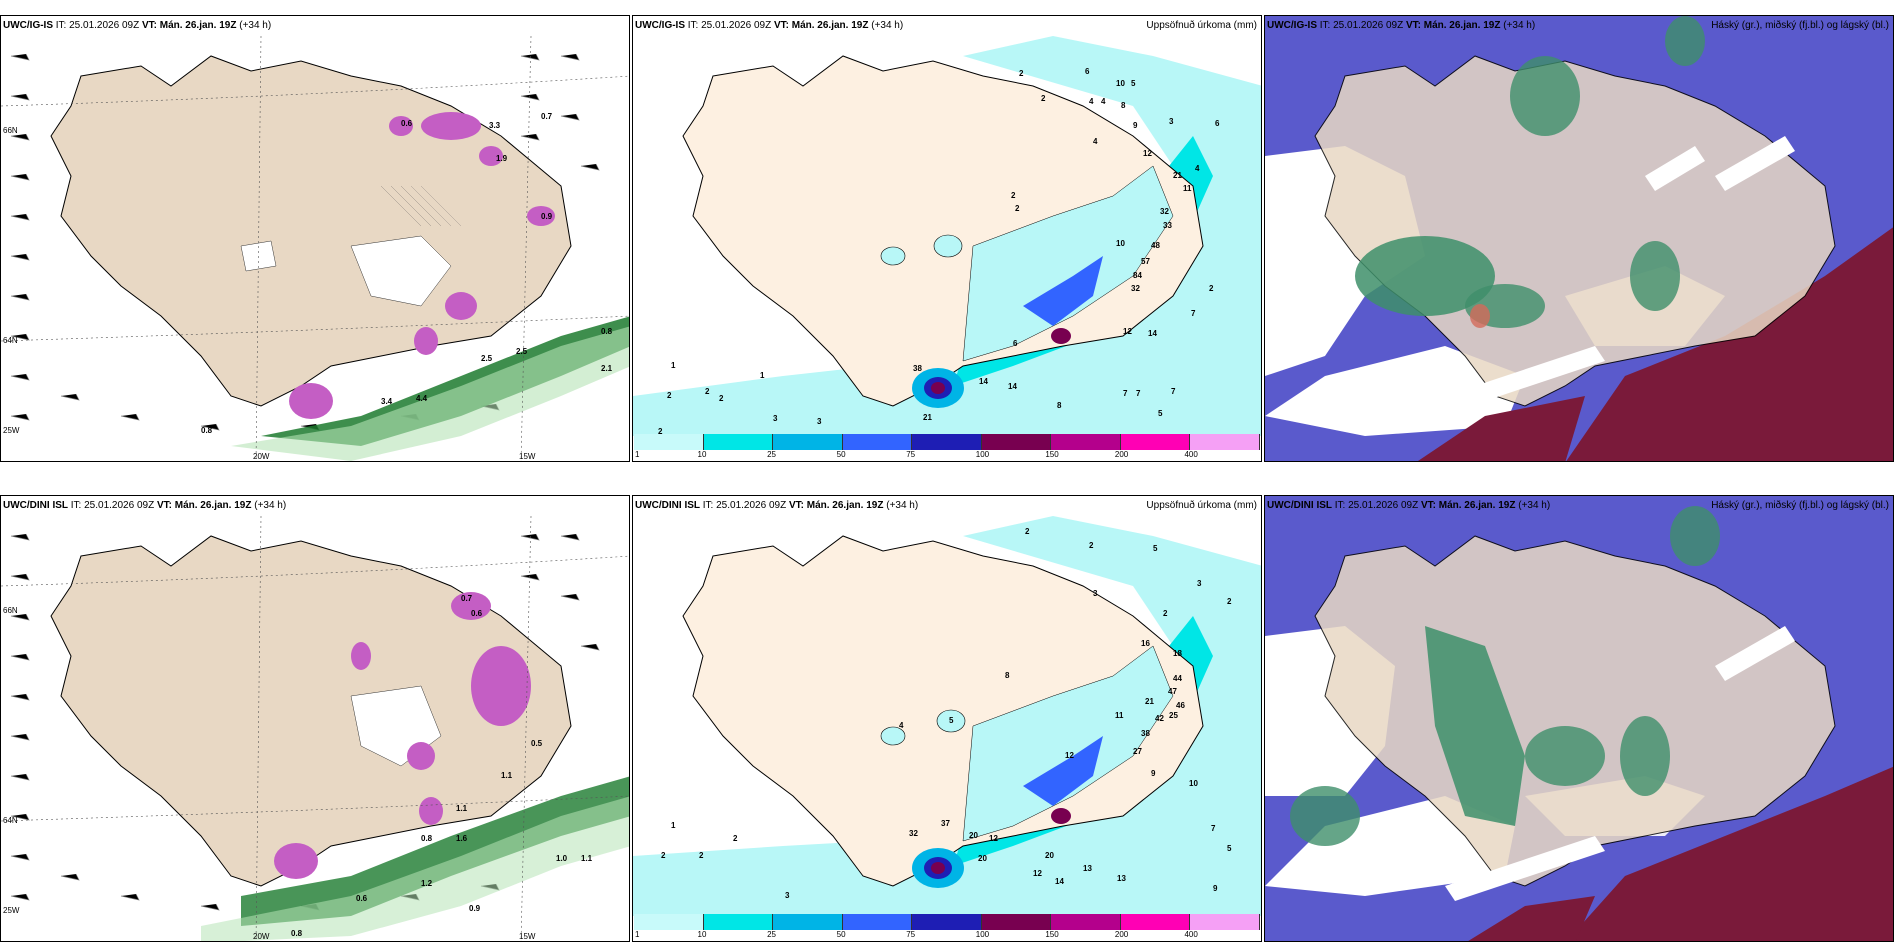 Image resolution: width=1900 pixels, height=950 pixels. What do you see at coordinates (462, 838) in the screenshot?
I see `snow-label: 1.6` at bounding box center [462, 838].